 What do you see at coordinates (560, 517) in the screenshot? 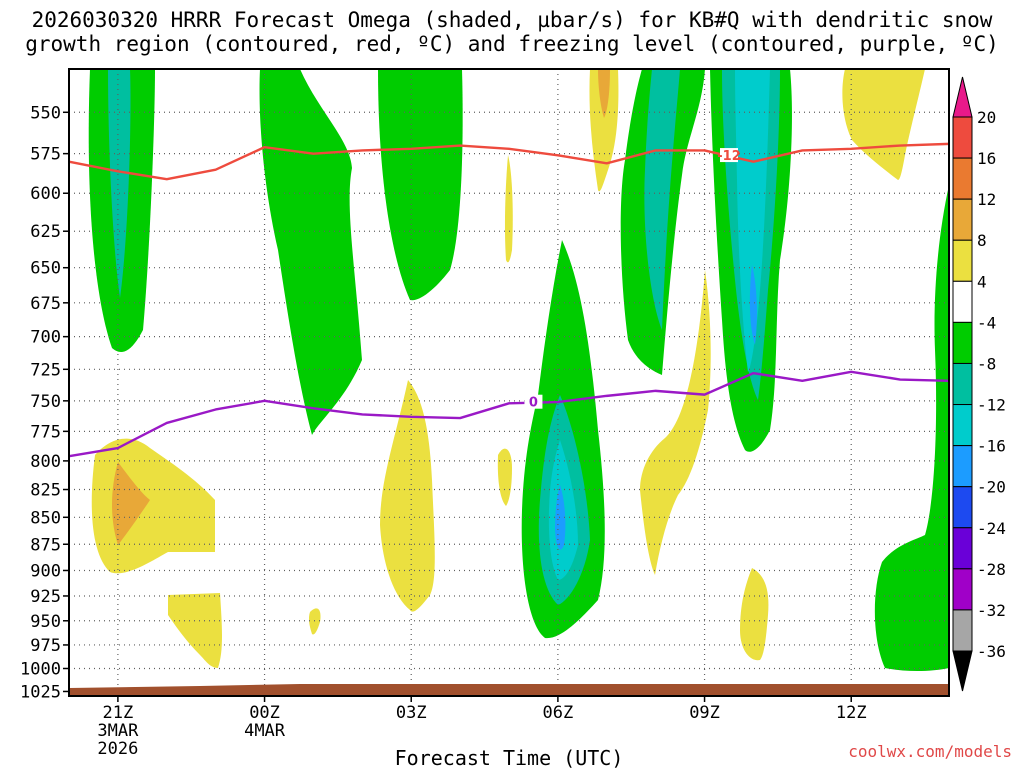
I see `omega-region-blue-06z` at bounding box center [560, 517].